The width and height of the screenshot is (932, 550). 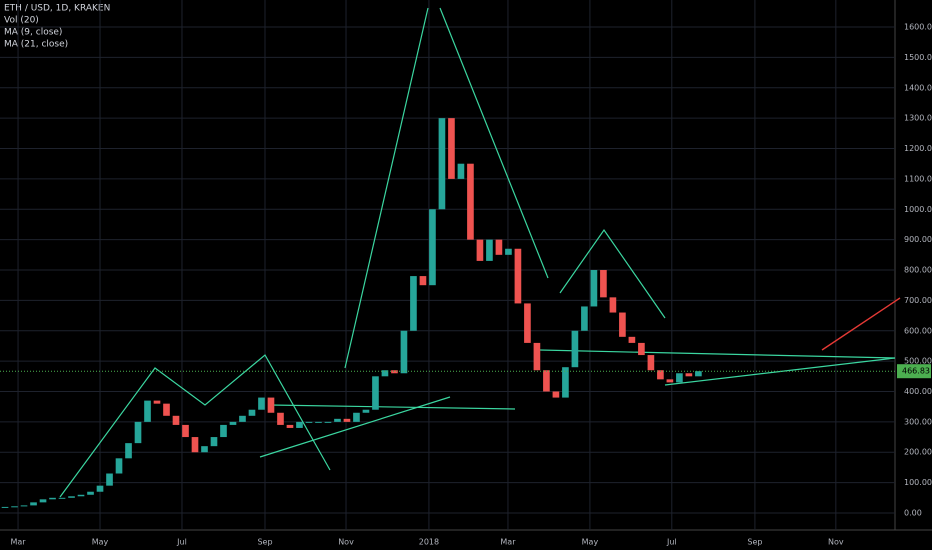 I want to click on chart-title: ETH / USD, 1D, KRAKEN, so click(x=57, y=9).